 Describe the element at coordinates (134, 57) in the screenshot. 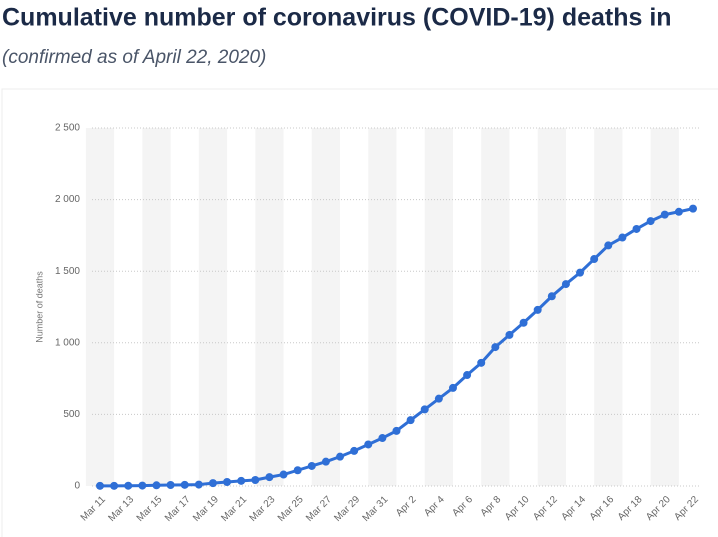

I see `chart-subtitle: (confirmed as of April 22, 2020)` at that location.